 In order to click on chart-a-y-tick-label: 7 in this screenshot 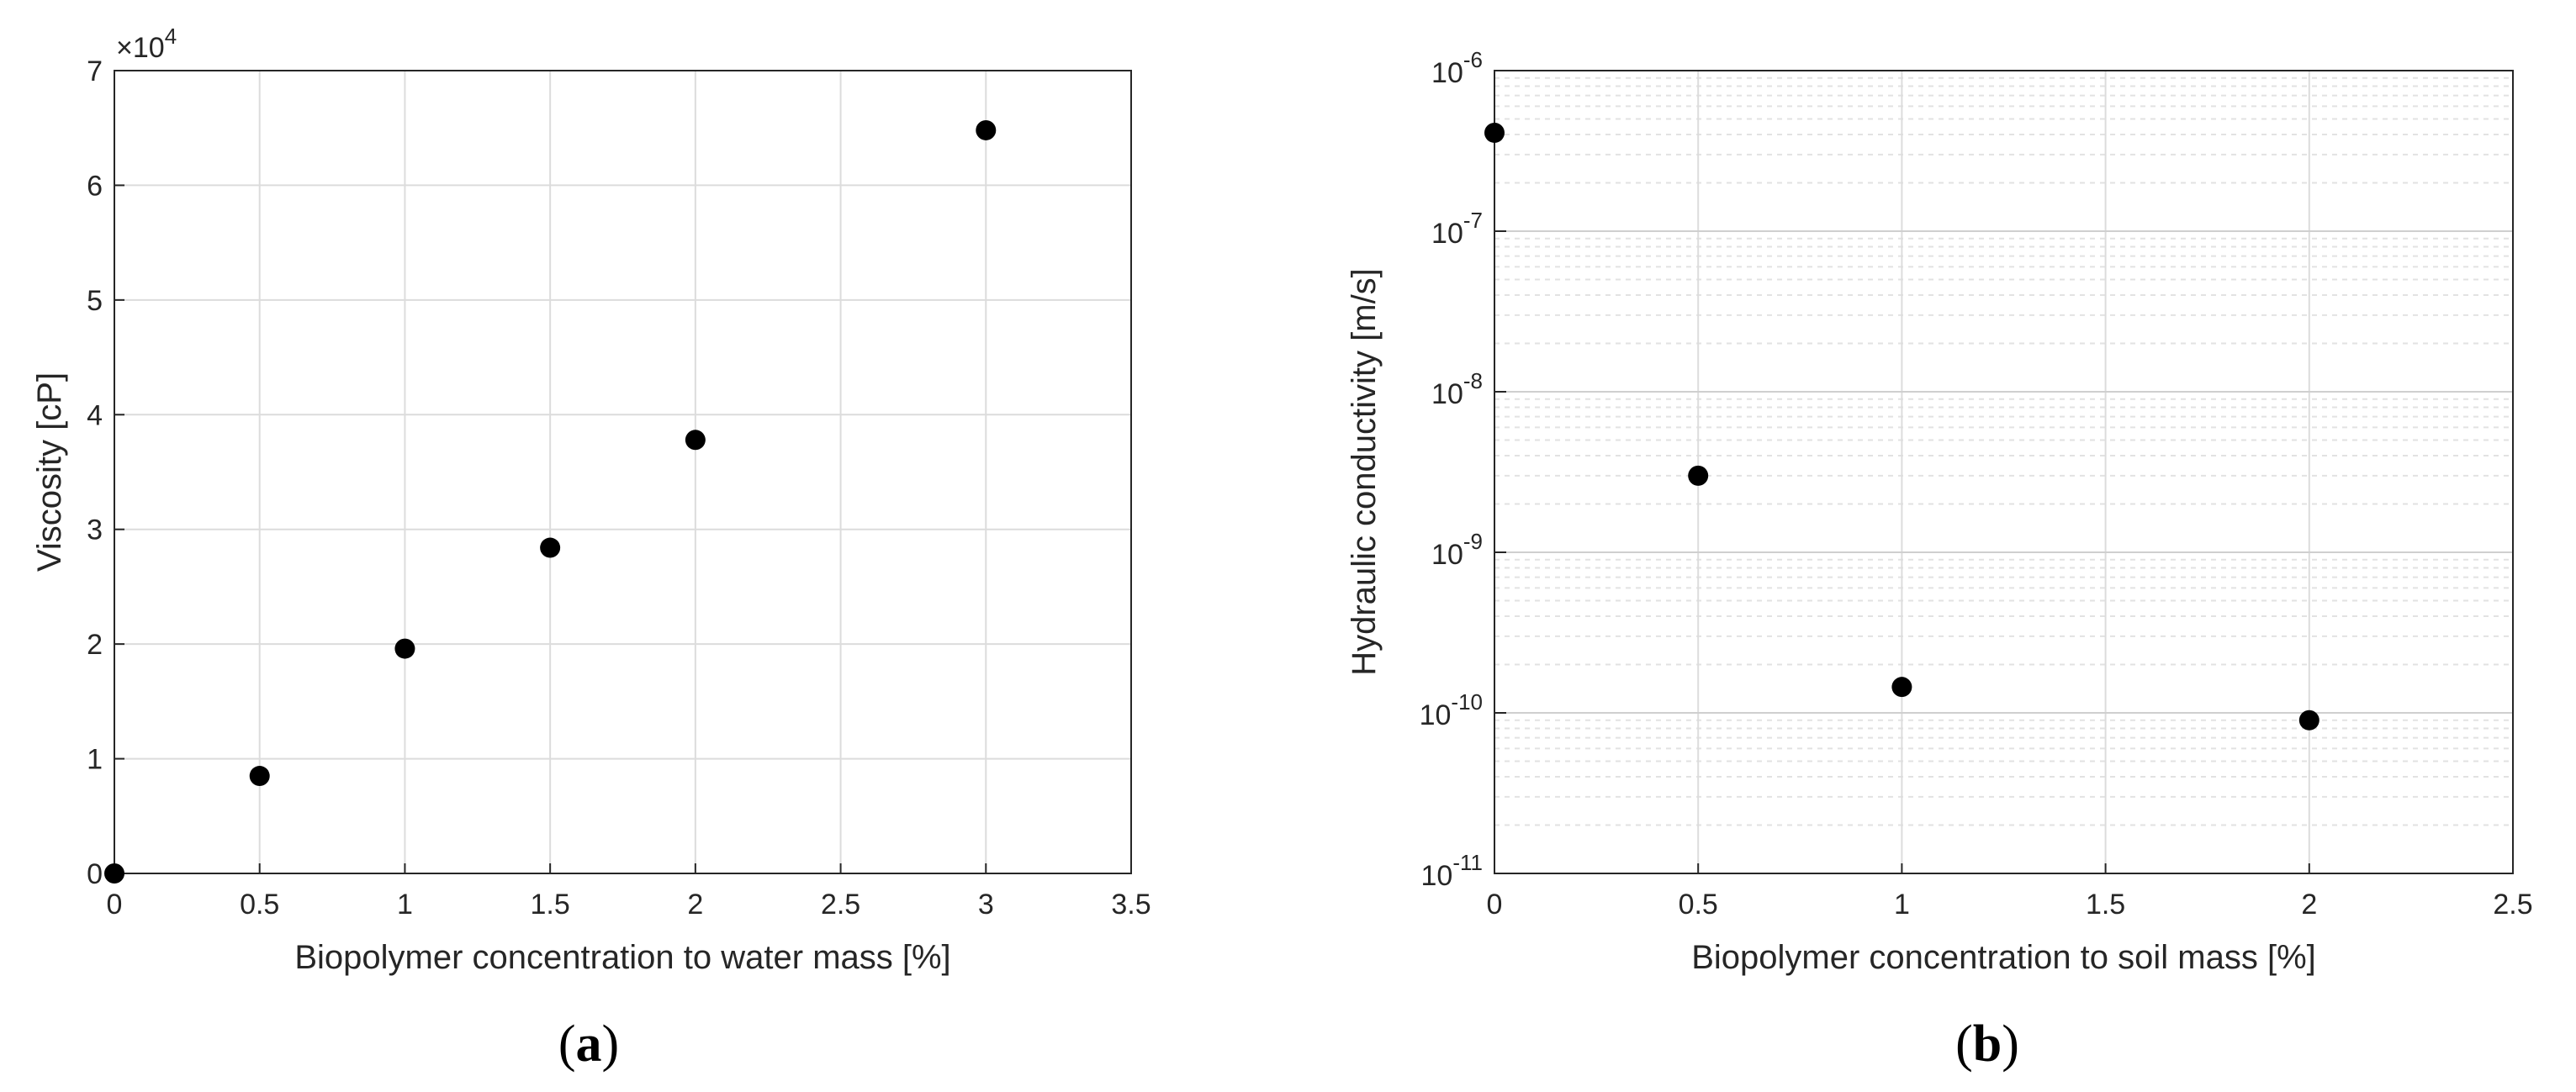, I will do `click(95, 71)`.